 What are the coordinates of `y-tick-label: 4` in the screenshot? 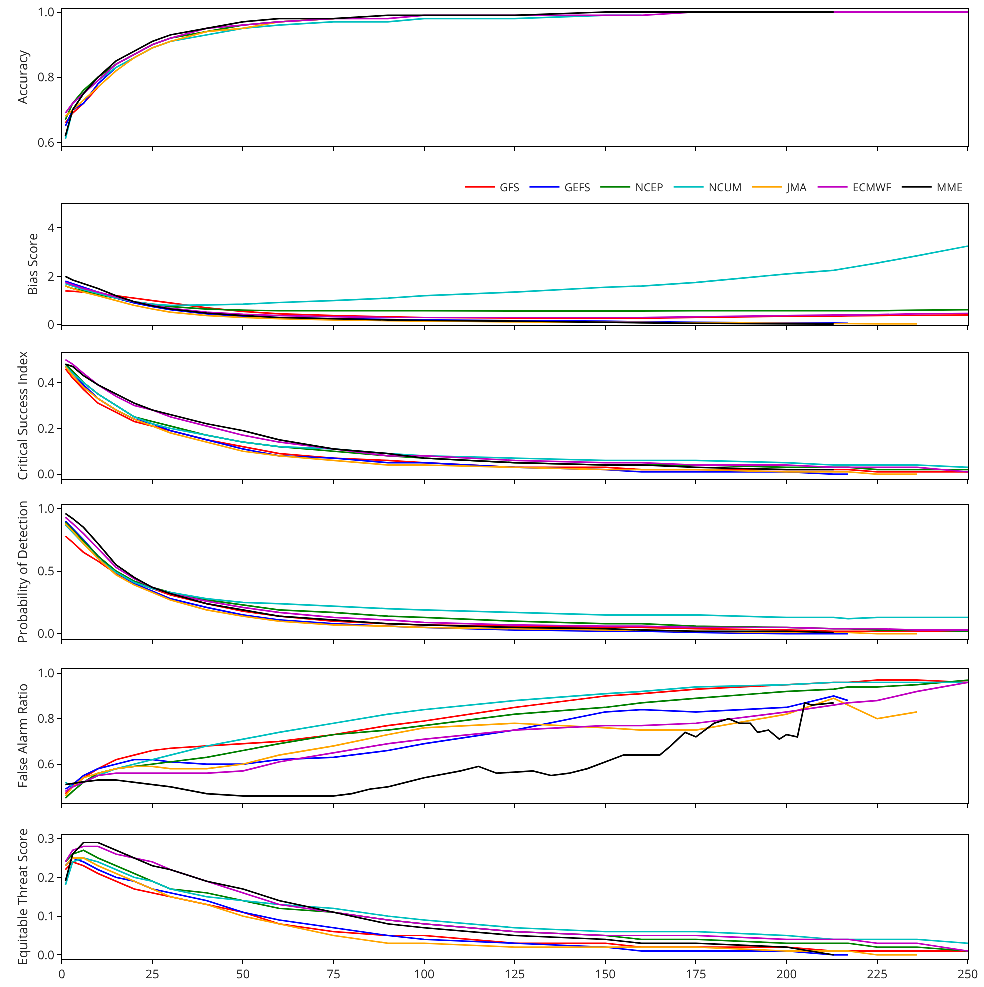 It's located at (51, 227).